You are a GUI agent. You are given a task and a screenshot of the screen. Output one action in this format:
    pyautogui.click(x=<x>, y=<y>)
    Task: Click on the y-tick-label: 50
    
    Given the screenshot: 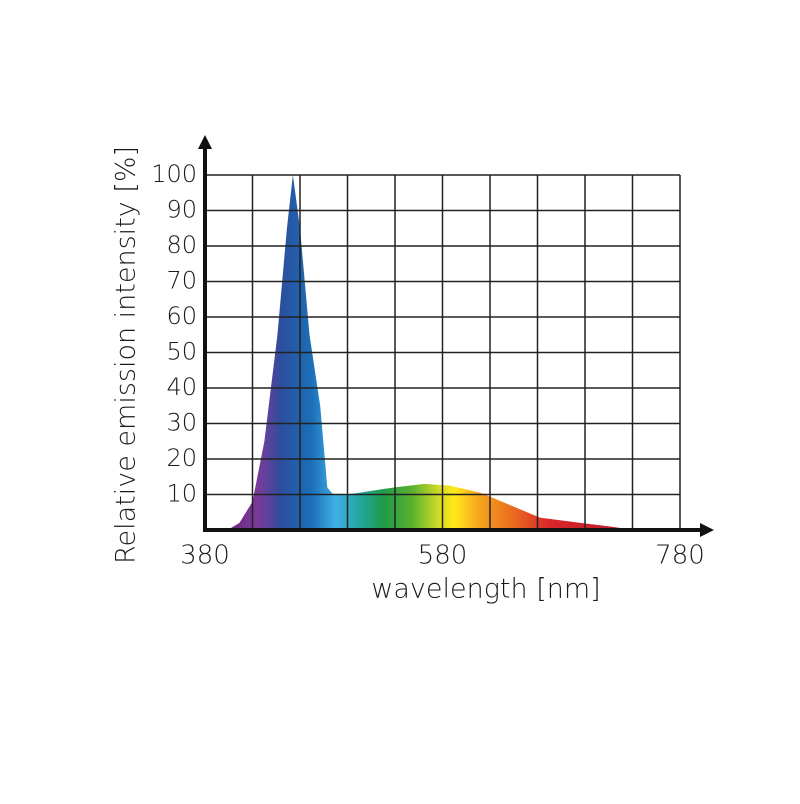 What is the action you would take?
    pyautogui.click(x=181, y=352)
    